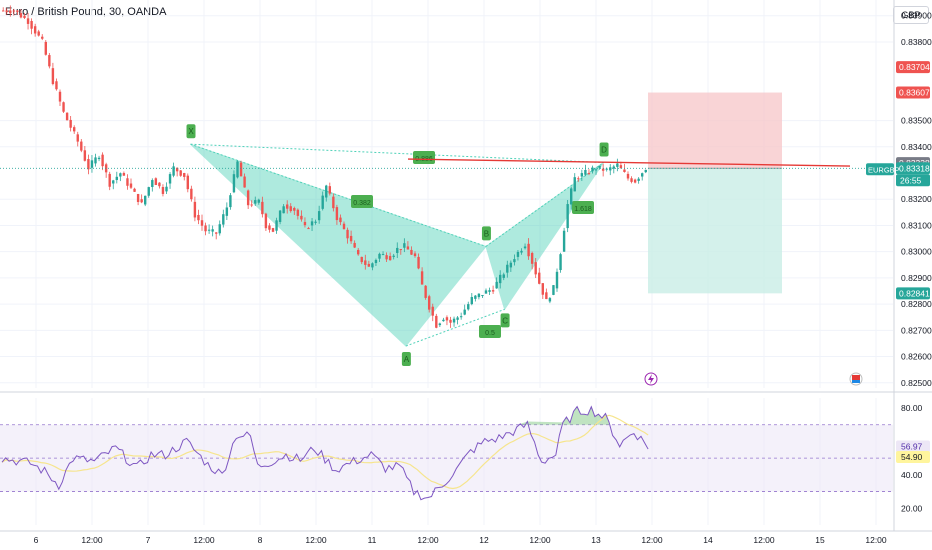 Image resolution: width=932 pixels, height=550 pixels. I want to click on symbol-badge-text: EURGBP, so click(884, 169).